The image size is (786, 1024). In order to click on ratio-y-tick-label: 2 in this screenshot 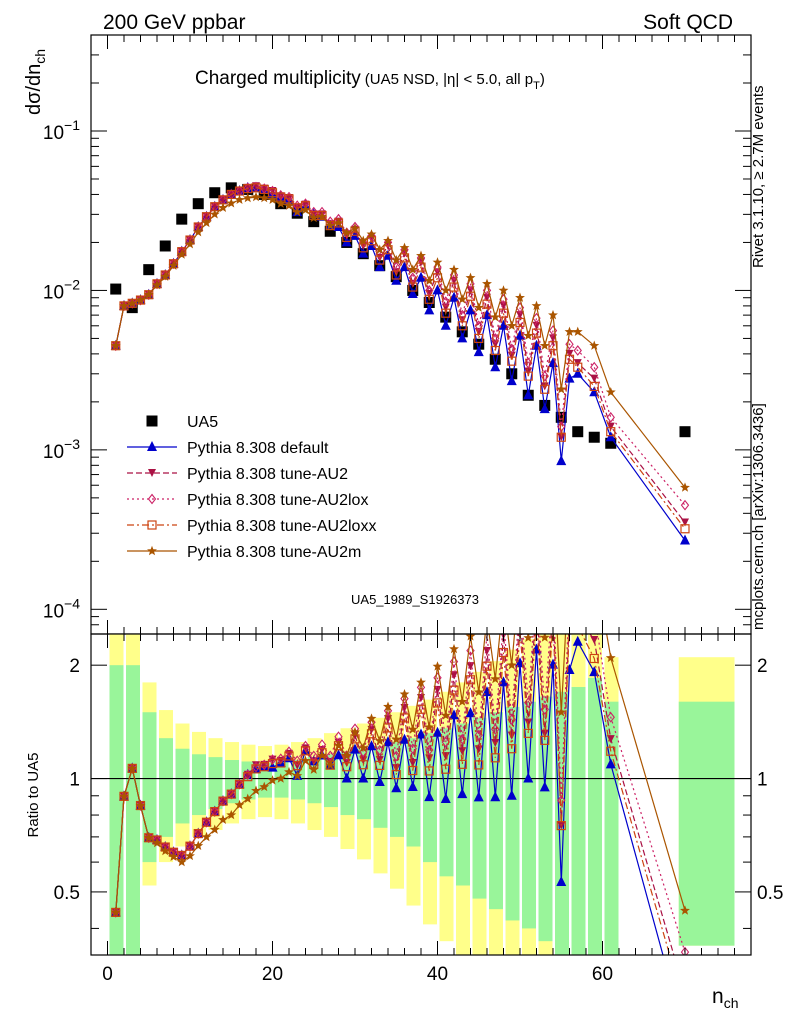, I will do `click(74, 666)`.